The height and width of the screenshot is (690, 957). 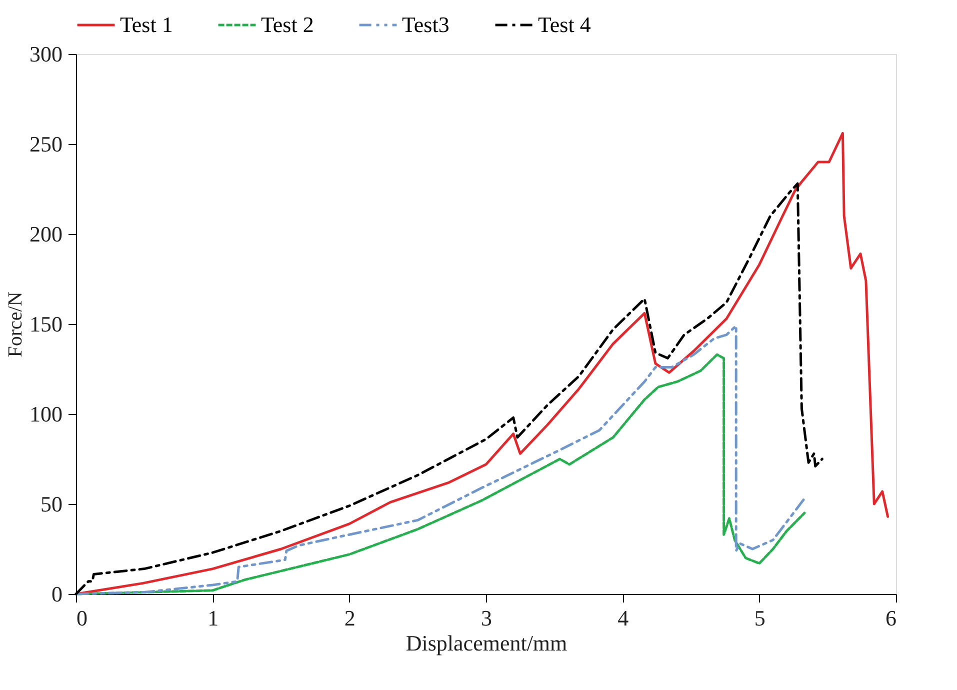 I want to click on x-tick-label: 1, so click(x=213, y=618).